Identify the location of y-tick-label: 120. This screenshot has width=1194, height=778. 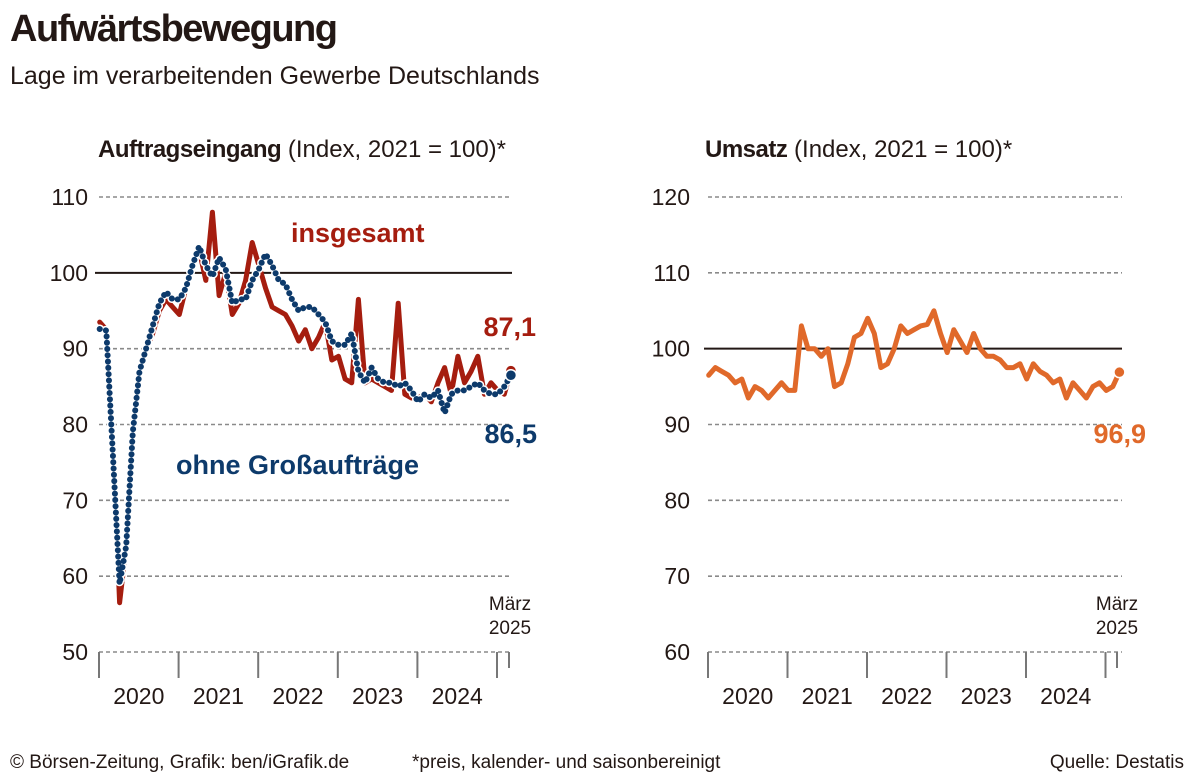
(671, 197).